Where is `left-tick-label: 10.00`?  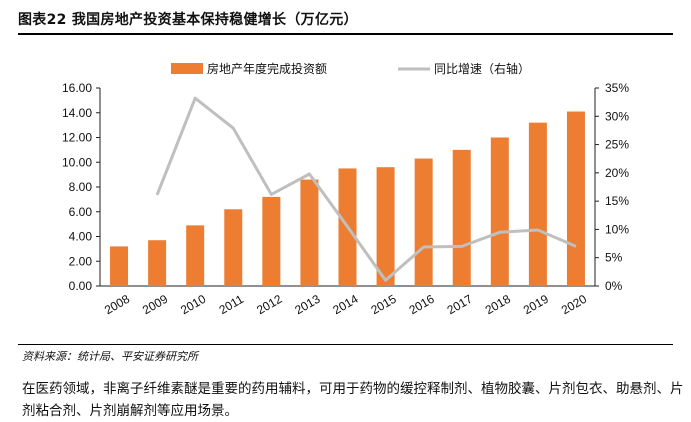 left-tick-label: 10.00 is located at coordinates (77, 162).